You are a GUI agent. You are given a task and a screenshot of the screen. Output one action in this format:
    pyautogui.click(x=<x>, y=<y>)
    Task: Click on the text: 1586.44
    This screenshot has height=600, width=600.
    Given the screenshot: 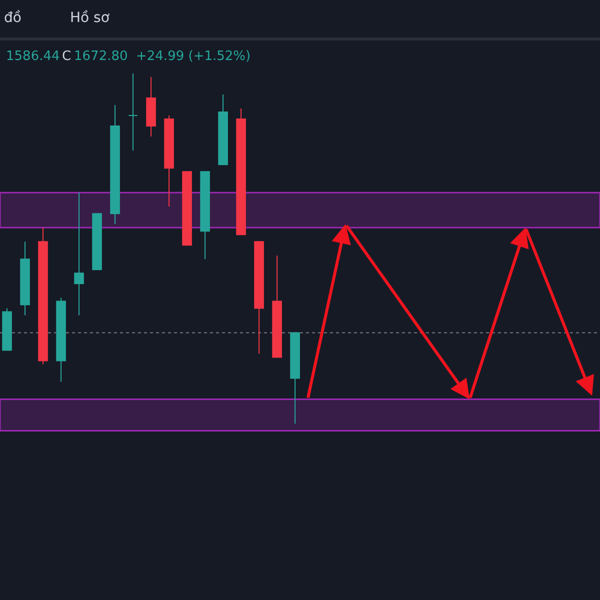 What is the action you would take?
    pyautogui.click(x=33, y=56)
    